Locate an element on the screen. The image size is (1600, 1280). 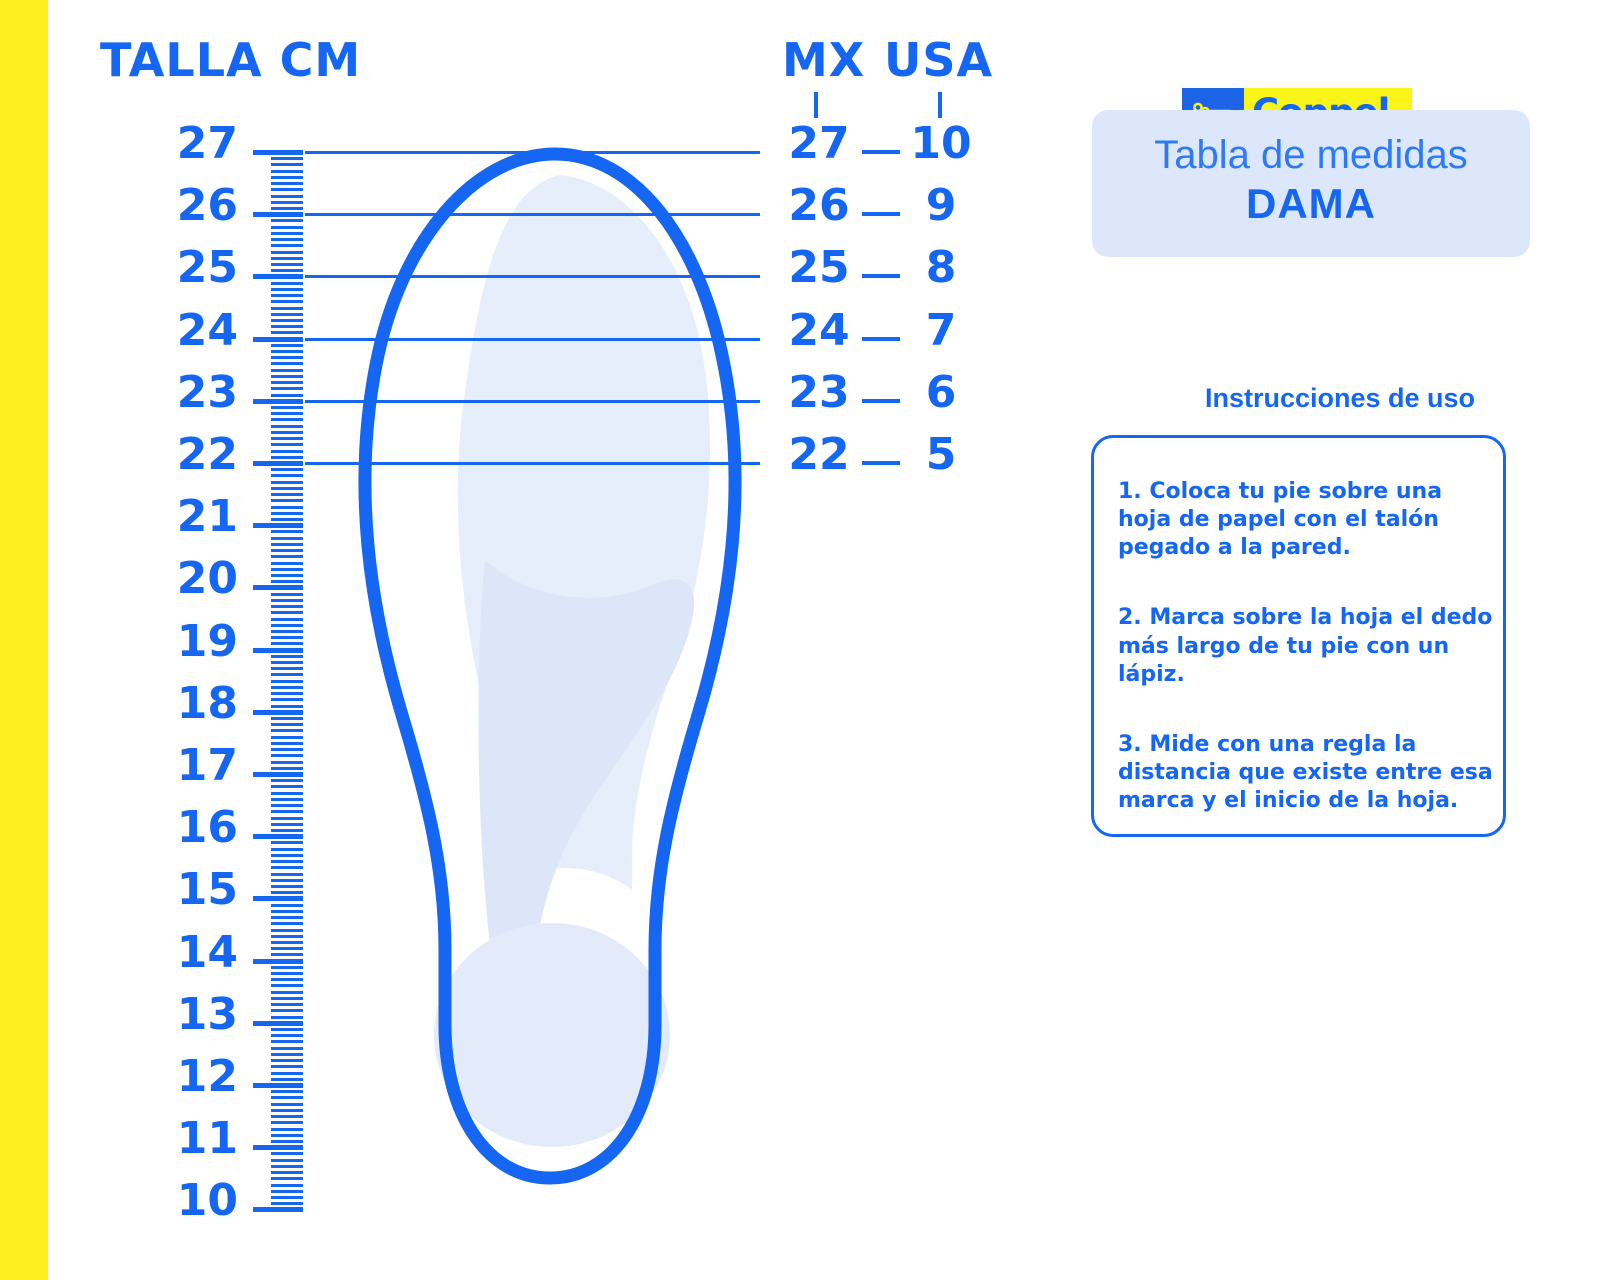
cm-label: 20 is located at coordinates (207, 579).